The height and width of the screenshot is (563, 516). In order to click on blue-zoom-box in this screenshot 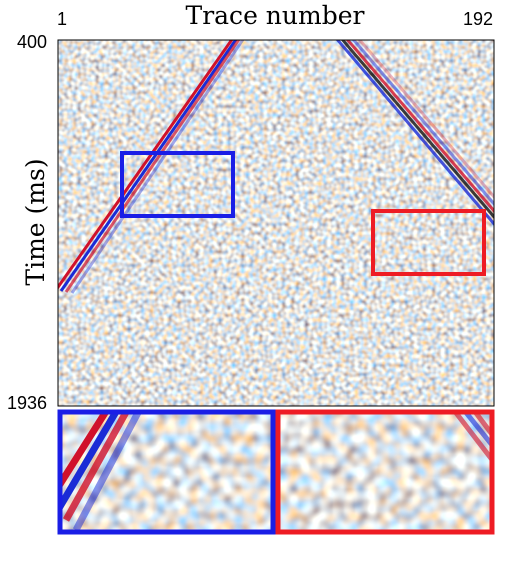, I will do `click(177, 184)`.